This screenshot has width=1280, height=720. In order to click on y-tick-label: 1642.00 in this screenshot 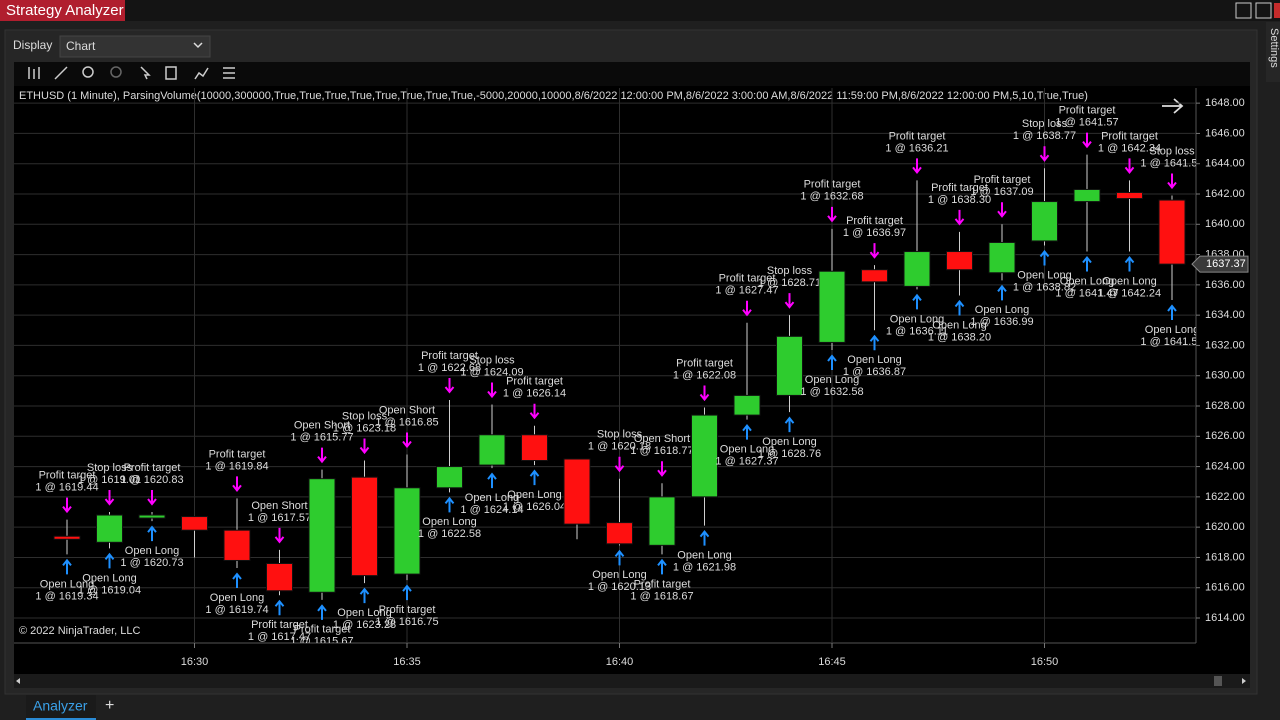, I will do `click(1225, 194)`.